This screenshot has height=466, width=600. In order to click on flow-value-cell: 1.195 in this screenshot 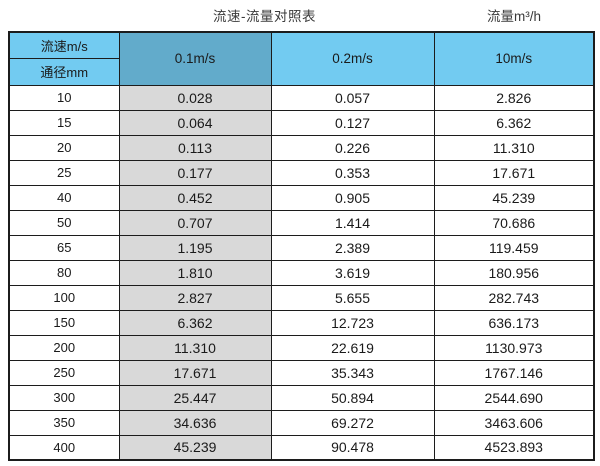, I will do `click(195, 247)`.